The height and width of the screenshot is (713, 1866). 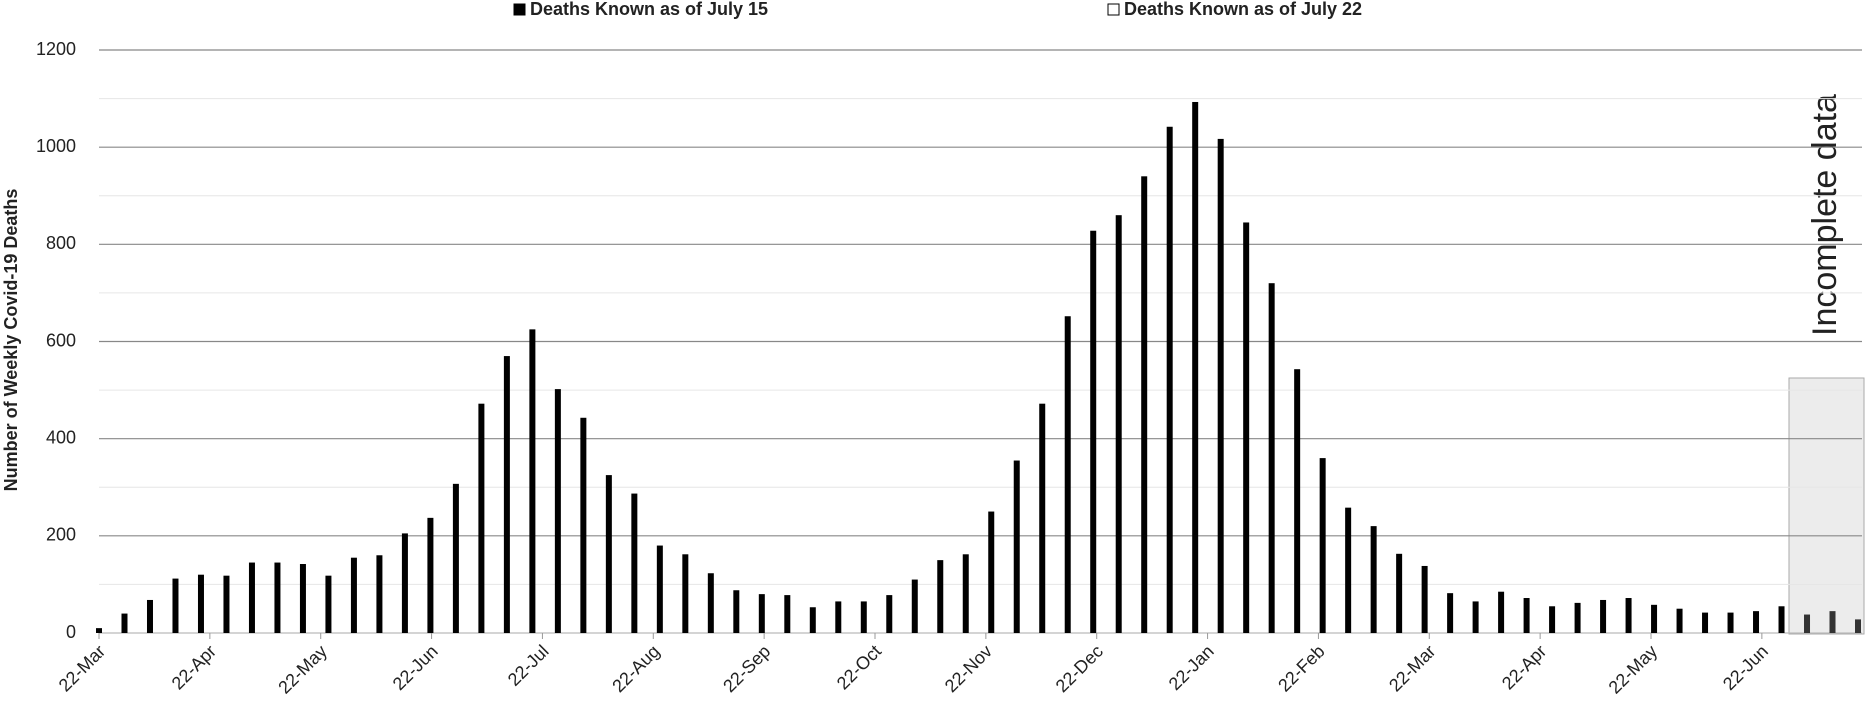 I want to click on x-tick-label: 22-Jul, so click(x=528, y=665).